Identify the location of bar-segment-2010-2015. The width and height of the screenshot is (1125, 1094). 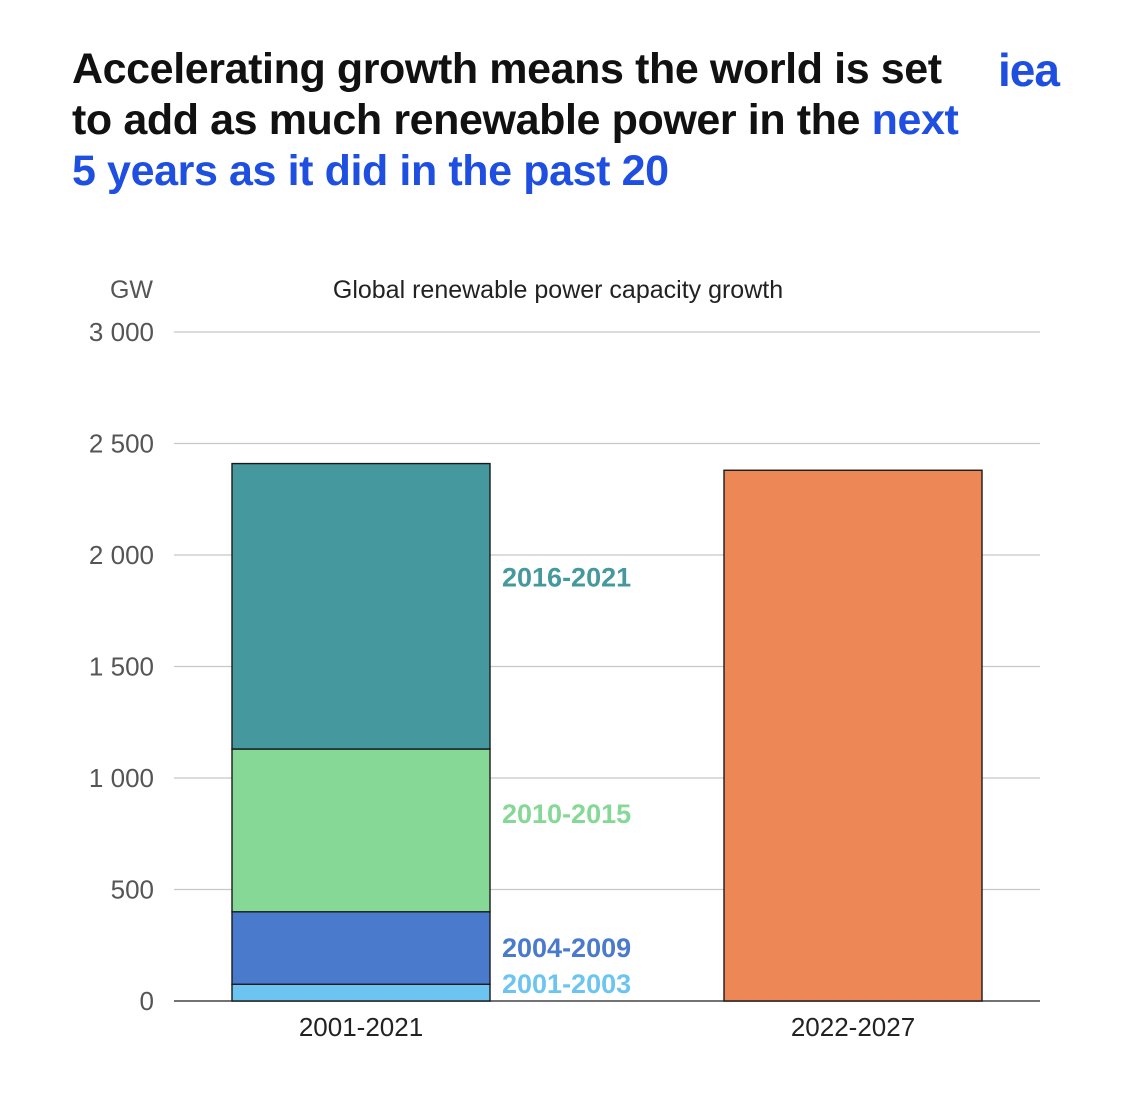
(361, 830).